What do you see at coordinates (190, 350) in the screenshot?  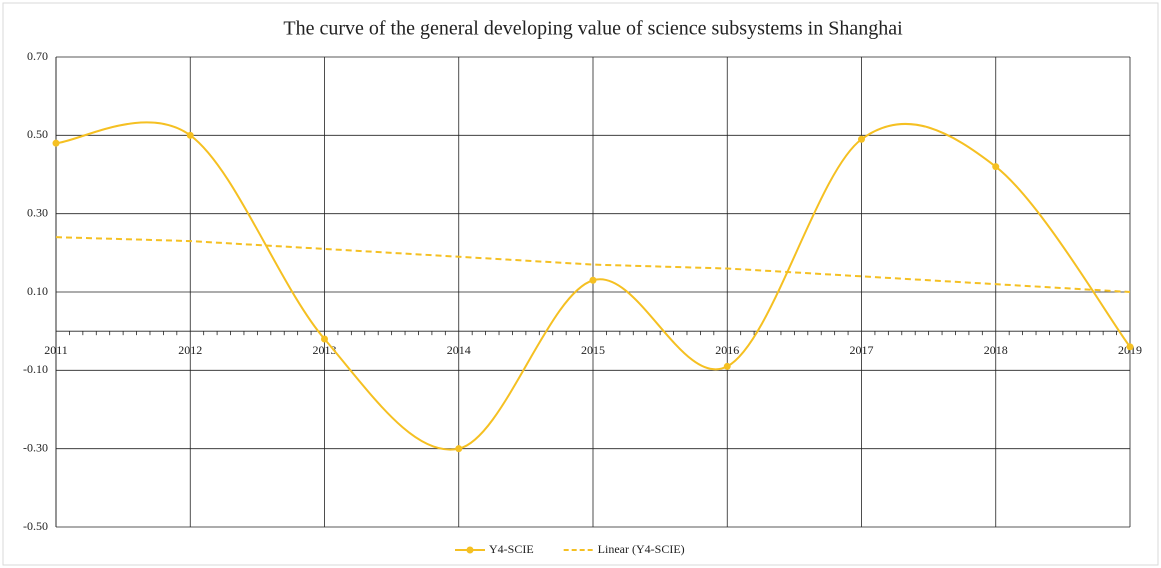 I see `x-tick-label: 2012` at bounding box center [190, 350].